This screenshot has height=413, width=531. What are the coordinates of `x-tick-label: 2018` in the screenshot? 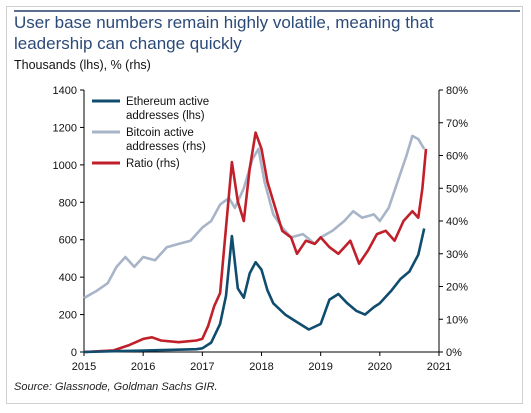 It's located at (261, 367).